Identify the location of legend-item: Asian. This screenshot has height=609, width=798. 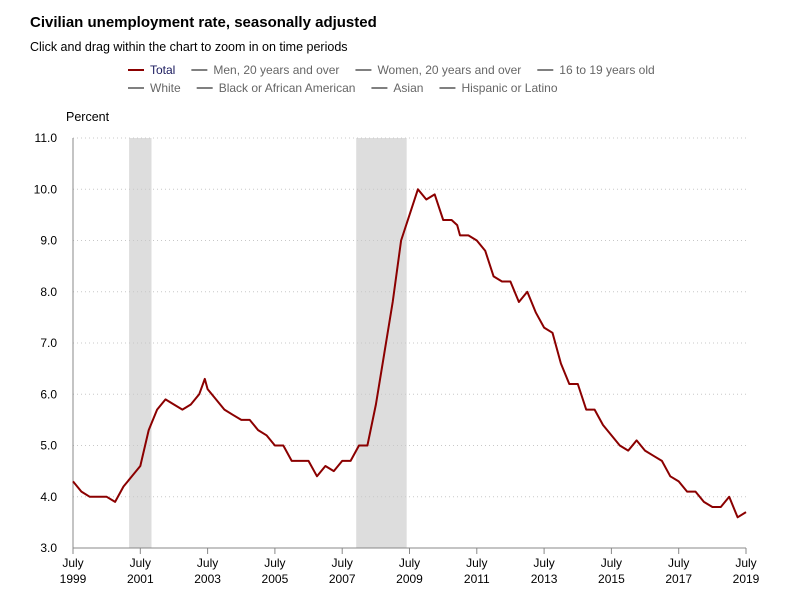
(397, 88).